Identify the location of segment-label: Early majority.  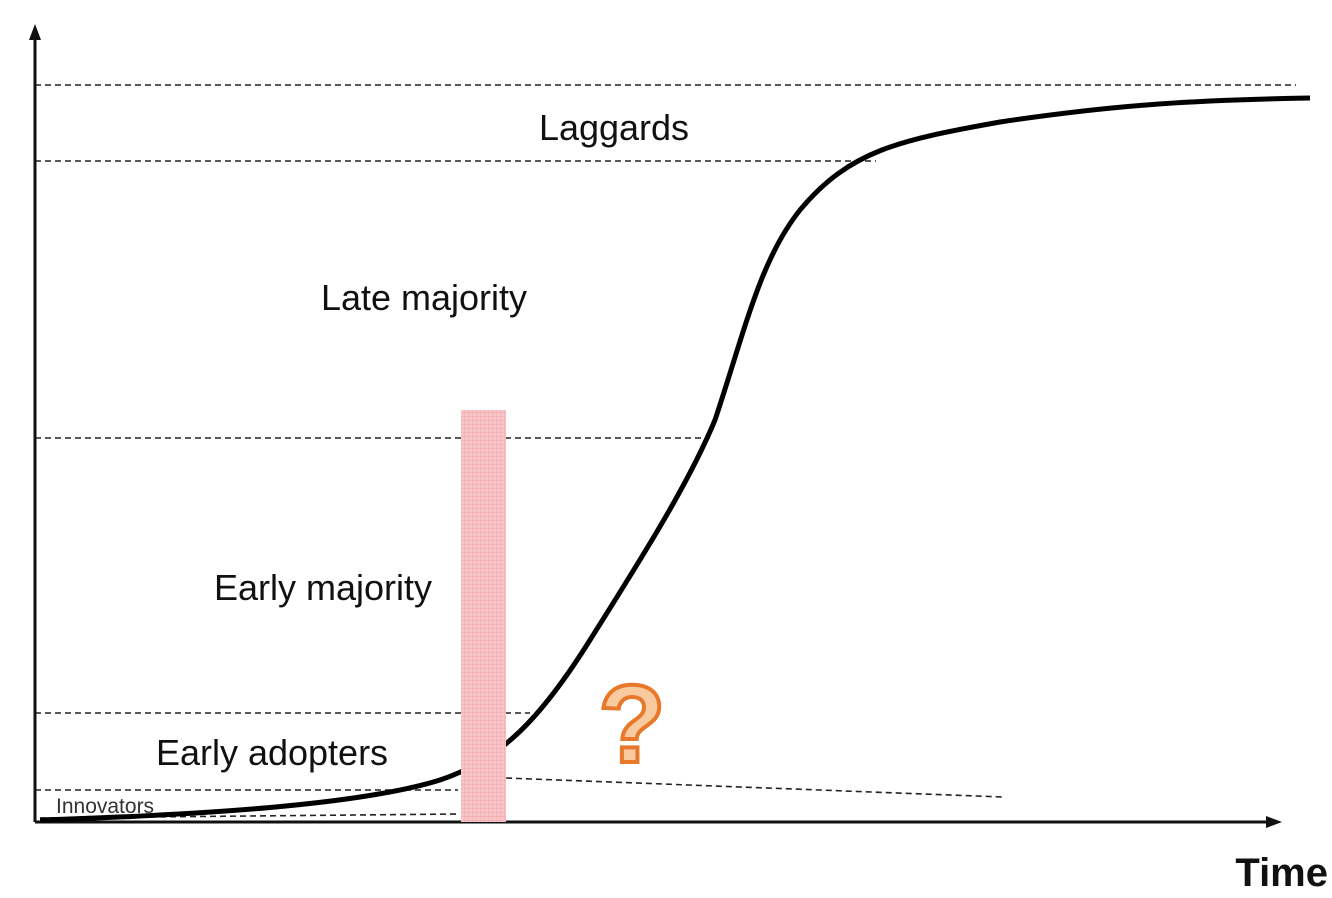
(323, 587).